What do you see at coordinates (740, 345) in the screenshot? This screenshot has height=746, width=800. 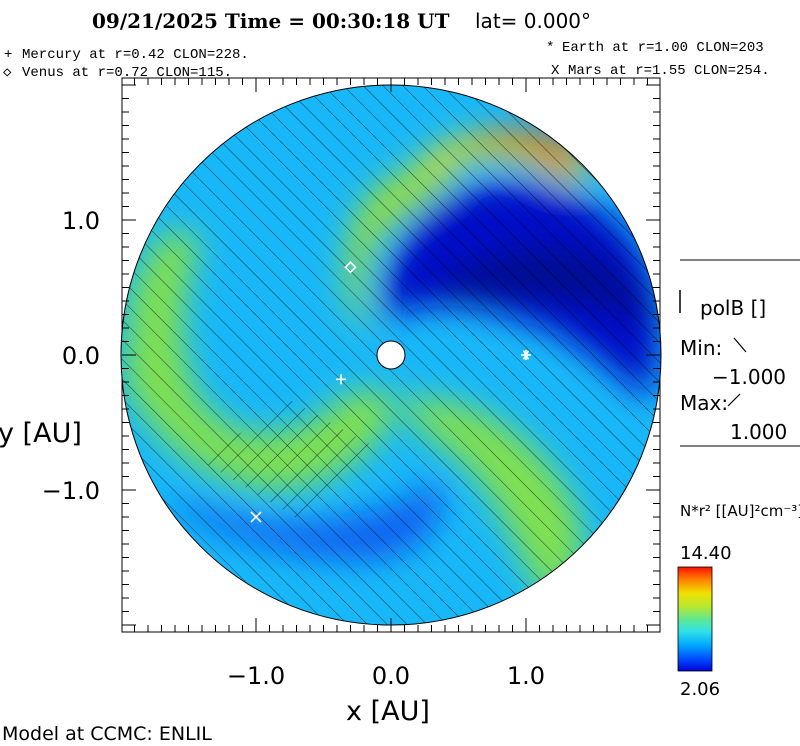 I see `min-hatch-icon` at bounding box center [740, 345].